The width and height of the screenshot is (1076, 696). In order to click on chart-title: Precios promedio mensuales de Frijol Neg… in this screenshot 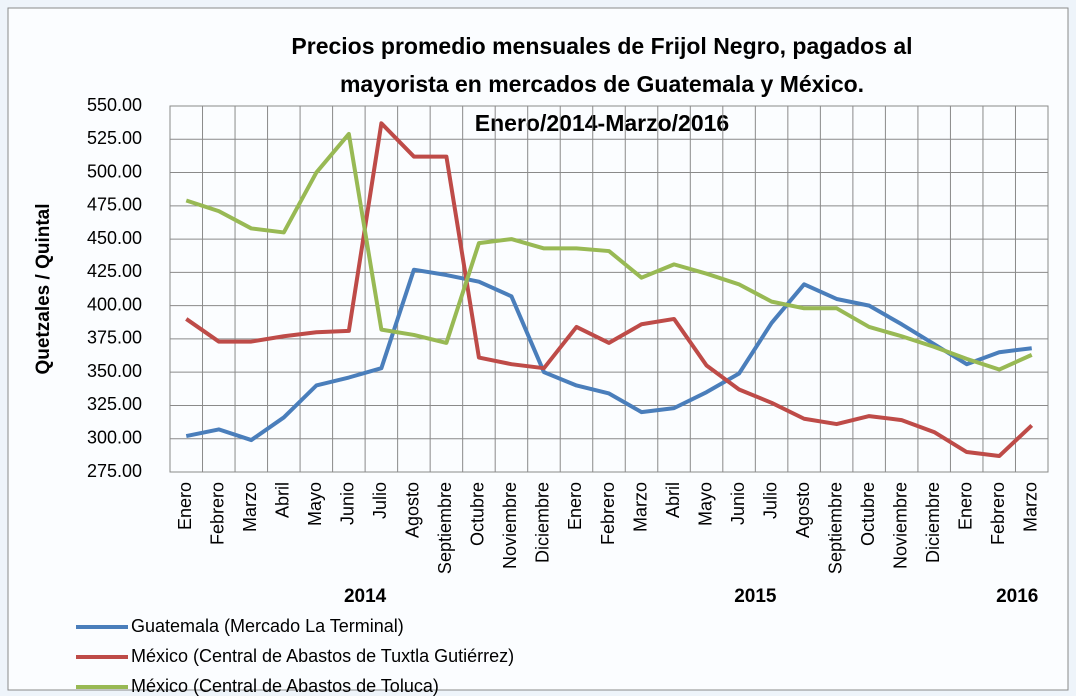, I will do `click(601, 46)`.